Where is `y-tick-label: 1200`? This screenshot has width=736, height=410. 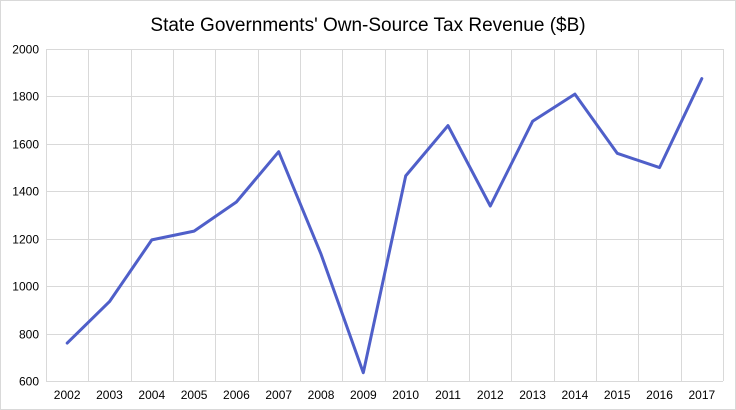 y-tick-label: 1200 is located at coordinates (25, 240).